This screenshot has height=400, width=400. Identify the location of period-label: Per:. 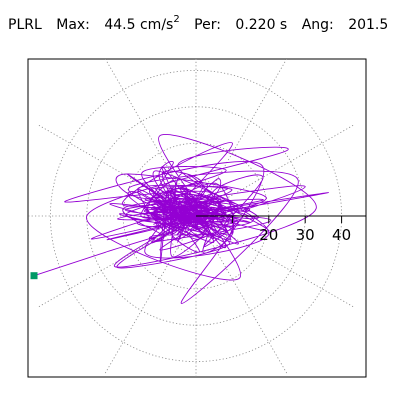
(207, 25).